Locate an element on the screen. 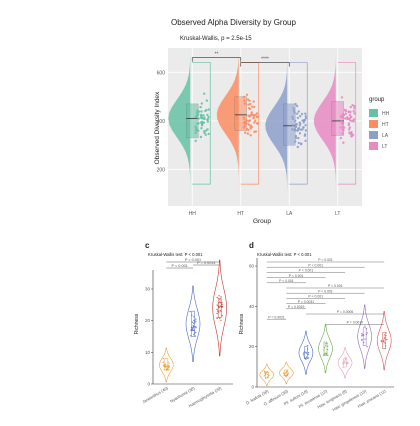 The height and width of the screenshot is (426, 420). panel-c-comparison-label: P < 0.001 is located at coordinates (193, 260).